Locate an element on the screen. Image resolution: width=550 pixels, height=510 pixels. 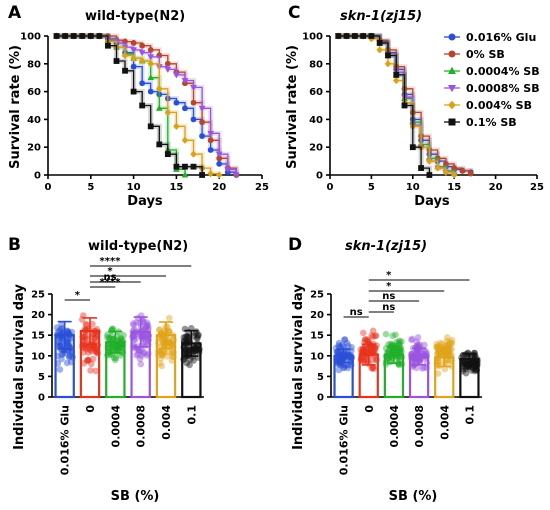
category-label: 0.004 is located at coordinates (166, 422).